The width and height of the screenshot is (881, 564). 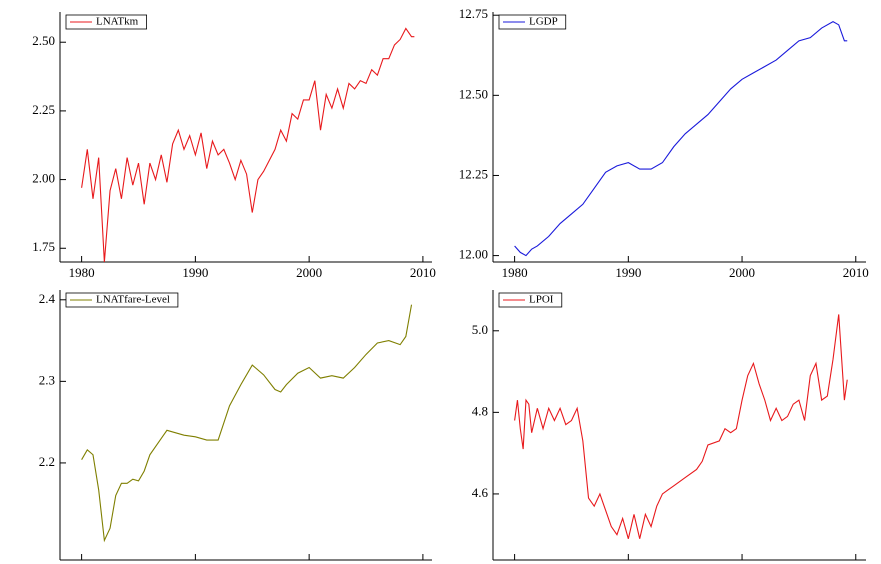 What do you see at coordinates (473, 173) in the screenshot?
I see `y-tick-label: 12.25` at bounding box center [473, 173].